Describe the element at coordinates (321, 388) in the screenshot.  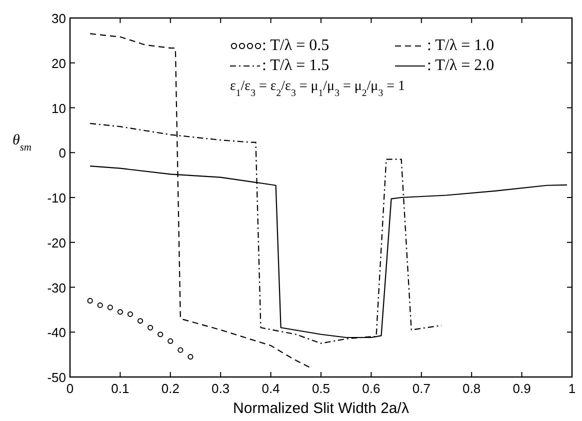
I see `x-tick-label: 0.5` at that location.